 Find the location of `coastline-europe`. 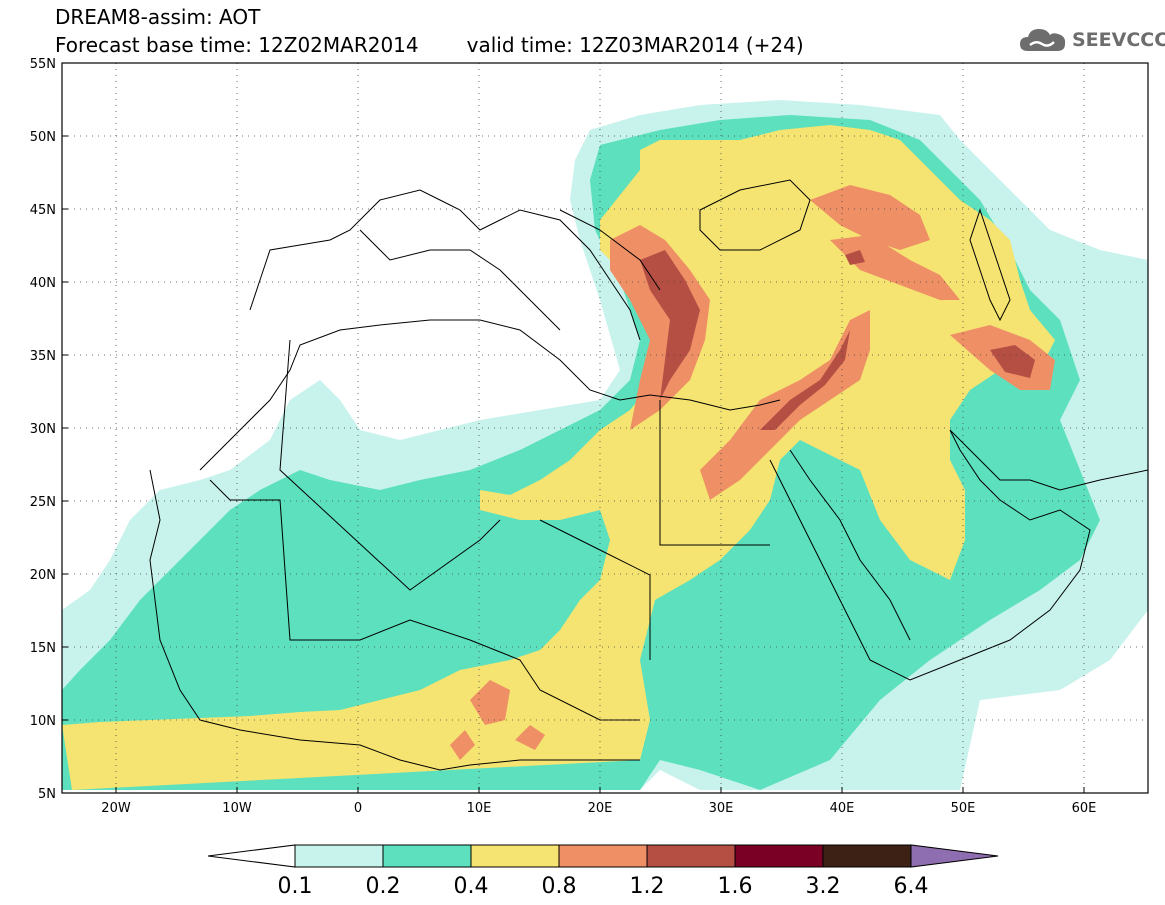

coastline-europe is located at coordinates (455, 265).